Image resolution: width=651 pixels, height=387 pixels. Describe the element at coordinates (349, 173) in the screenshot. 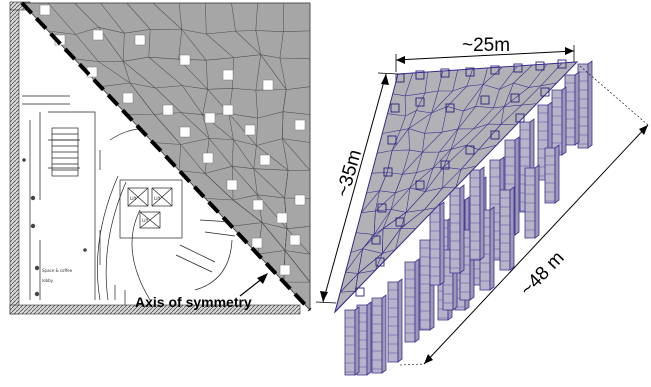

I see `dimension-left-label: ~35m` at that location.